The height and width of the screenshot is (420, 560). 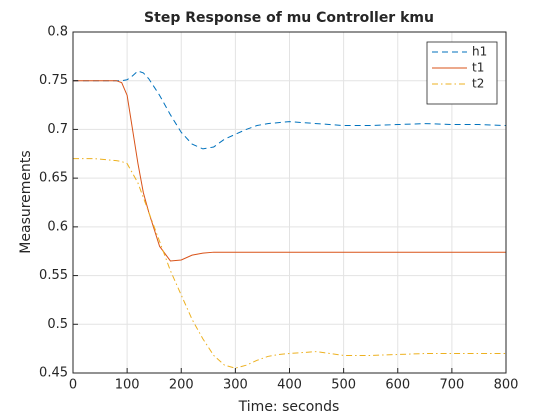 I want to click on x-axis-label: Time: seconds, so click(x=289, y=407).